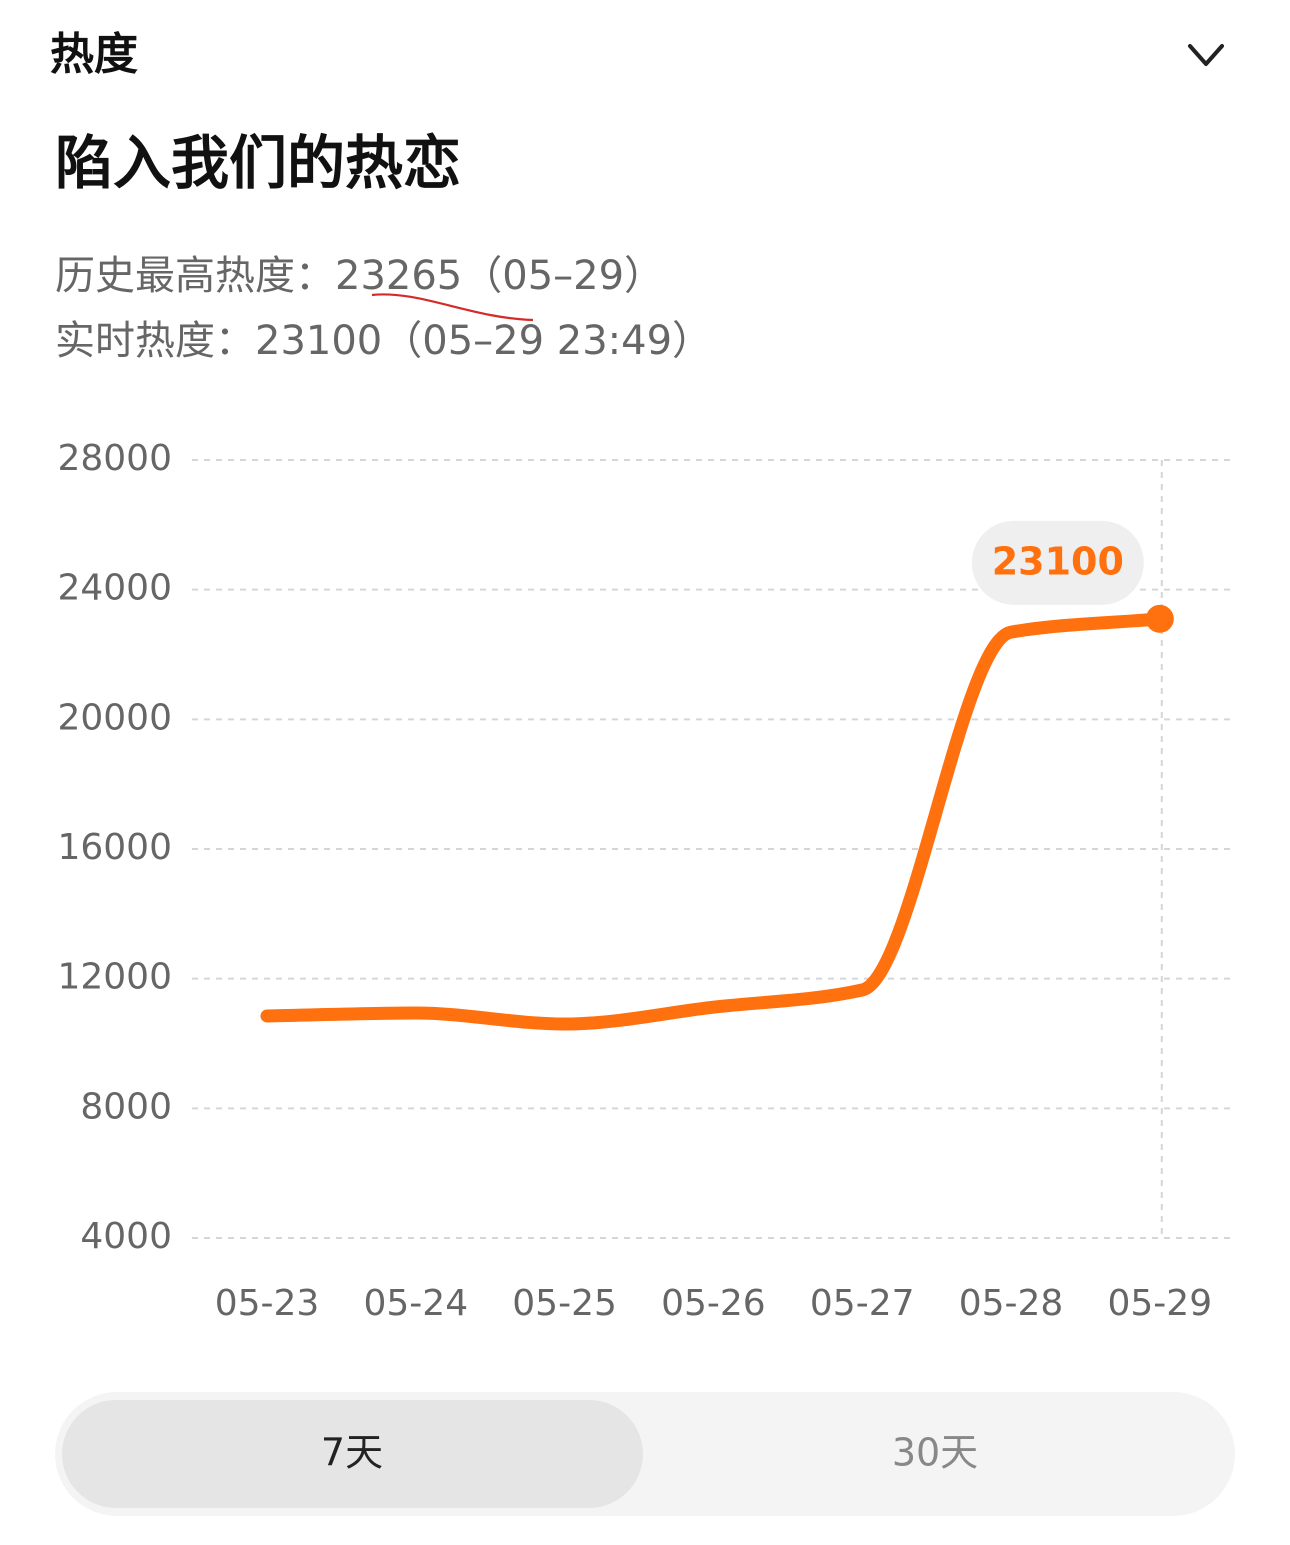 This screenshot has height=1545, width=1290. I want to click on tooltip-value: 23100, so click(1058, 561).